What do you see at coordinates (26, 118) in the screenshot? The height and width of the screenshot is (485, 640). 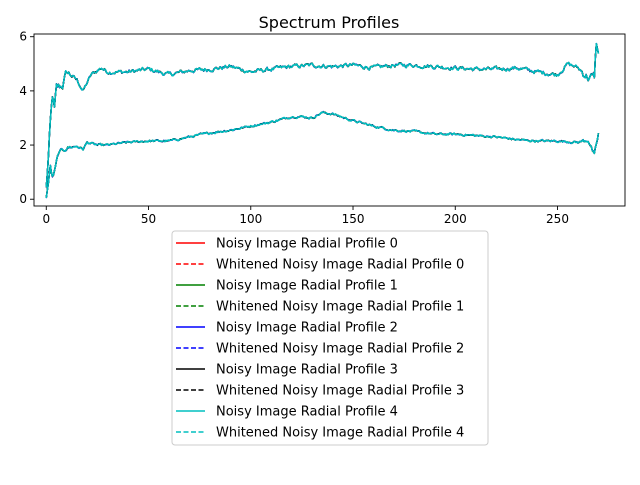 I see `y-axis-ticks: 0 2 4 6` at bounding box center [26, 118].